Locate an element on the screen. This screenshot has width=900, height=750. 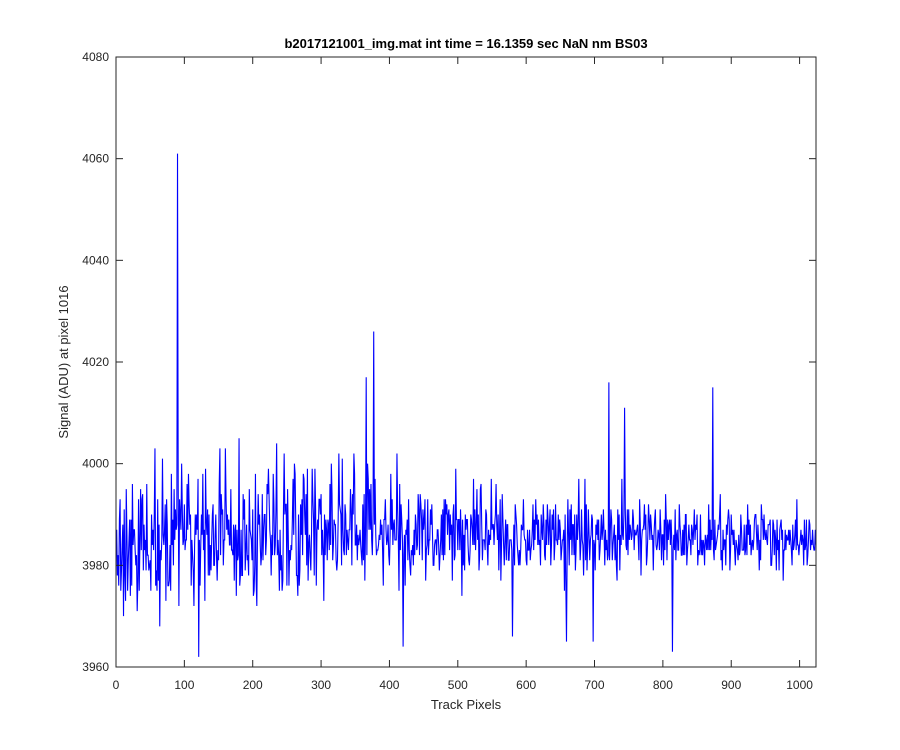
x-tick-label: 0 is located at coordinates (116, 685).